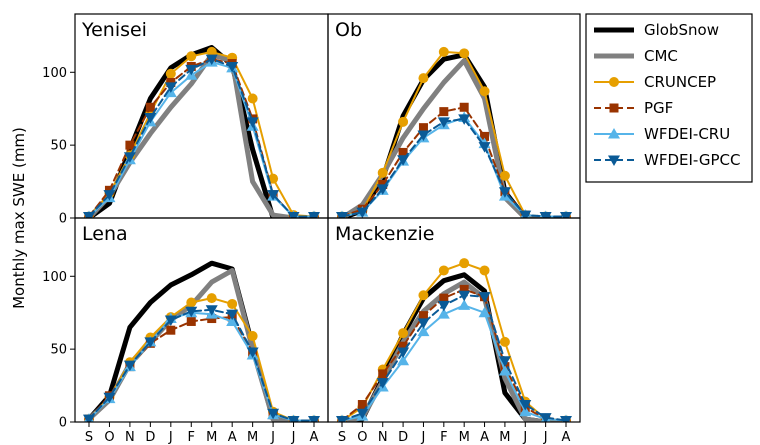 Image resolution: width=760 pixels, height=445 pixels. What do you see at coordinates (658, 108) in the screenshot?
I see `legend-label-pgf: PGF` at bounding box center [658, 108].